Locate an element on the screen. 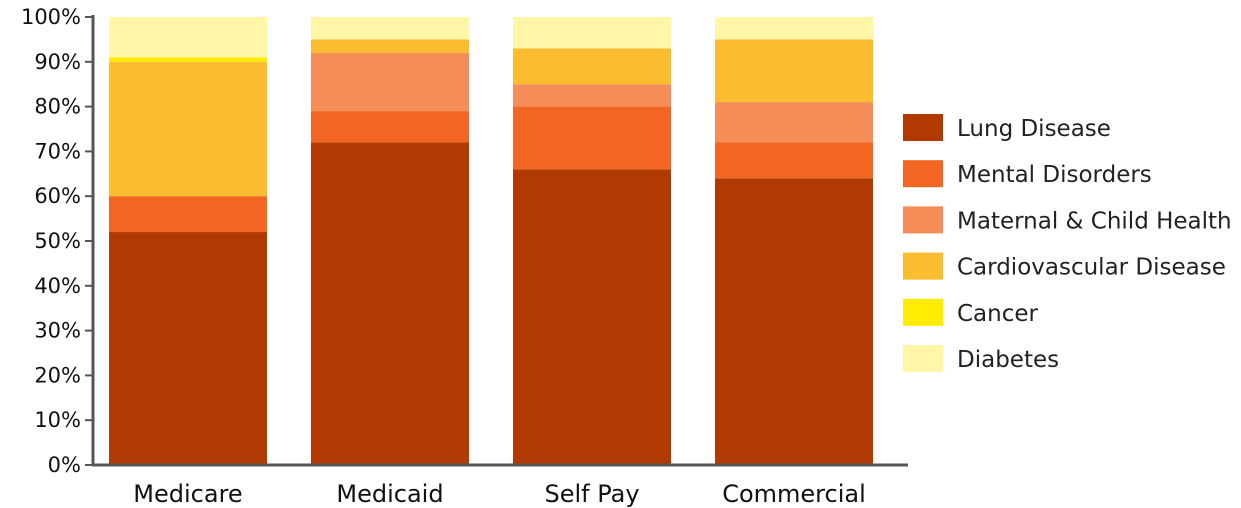  y-tick-label: 50% is located at coordinates (57, 241).